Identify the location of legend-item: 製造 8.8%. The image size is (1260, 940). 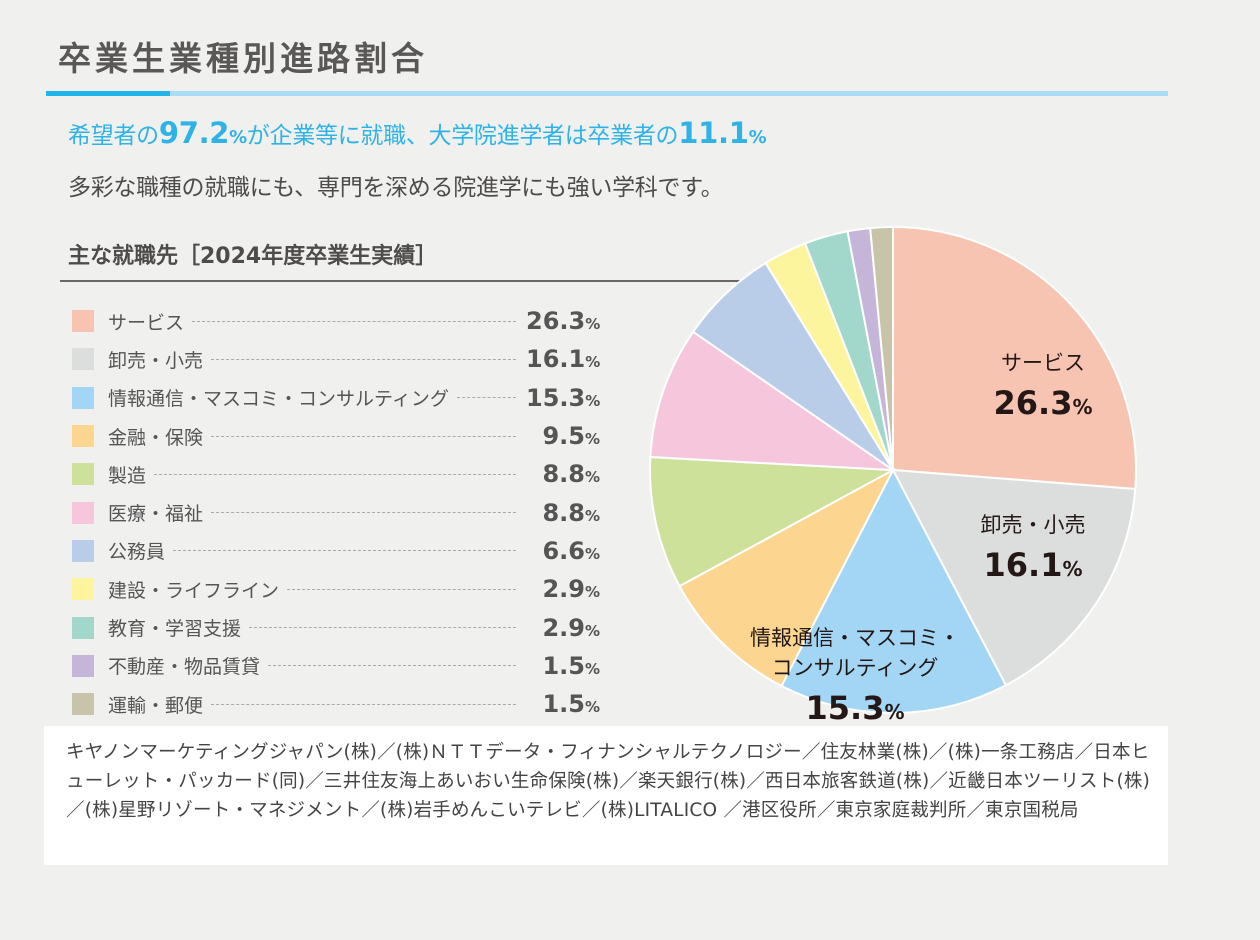
(336, 474).